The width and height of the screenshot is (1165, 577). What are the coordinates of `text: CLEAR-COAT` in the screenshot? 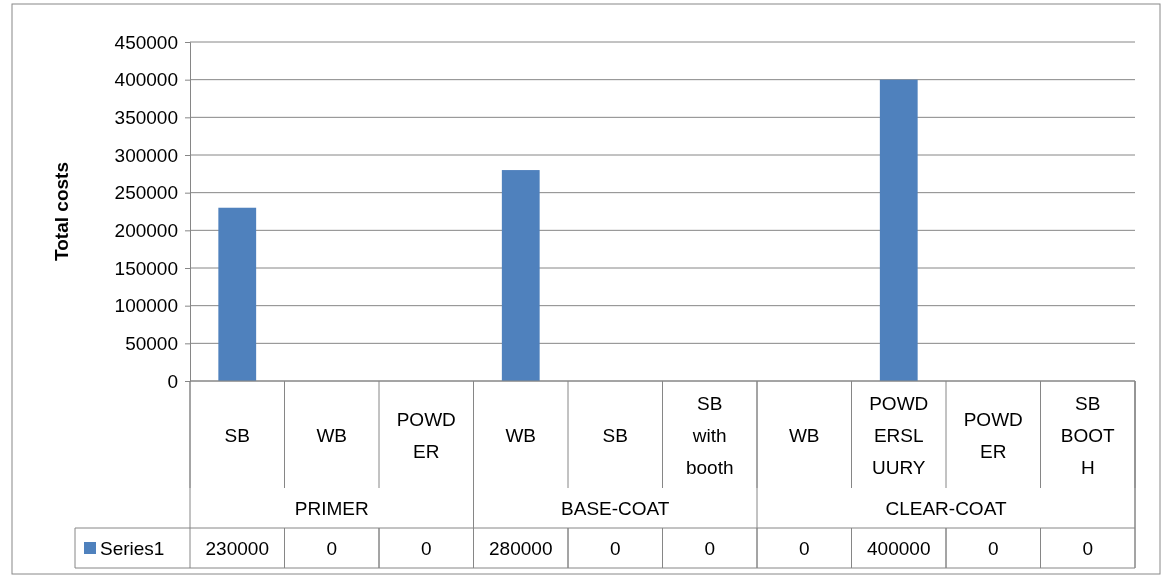 It's located at (946, 508).